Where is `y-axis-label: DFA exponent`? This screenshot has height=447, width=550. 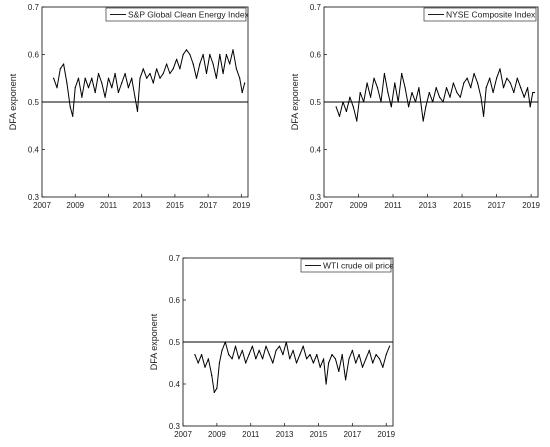
y-axis-label: DFA exponent is located at coordinates (295, 101).